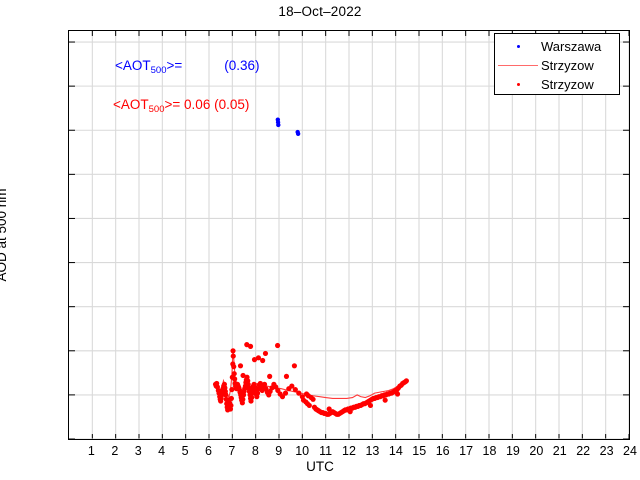 The height and width of the screenshot is (480, 640). What do you see at coordinates (419, 451) in the screenshot?
I see `x-tick-label: 15` at bounding box center [419, 451].